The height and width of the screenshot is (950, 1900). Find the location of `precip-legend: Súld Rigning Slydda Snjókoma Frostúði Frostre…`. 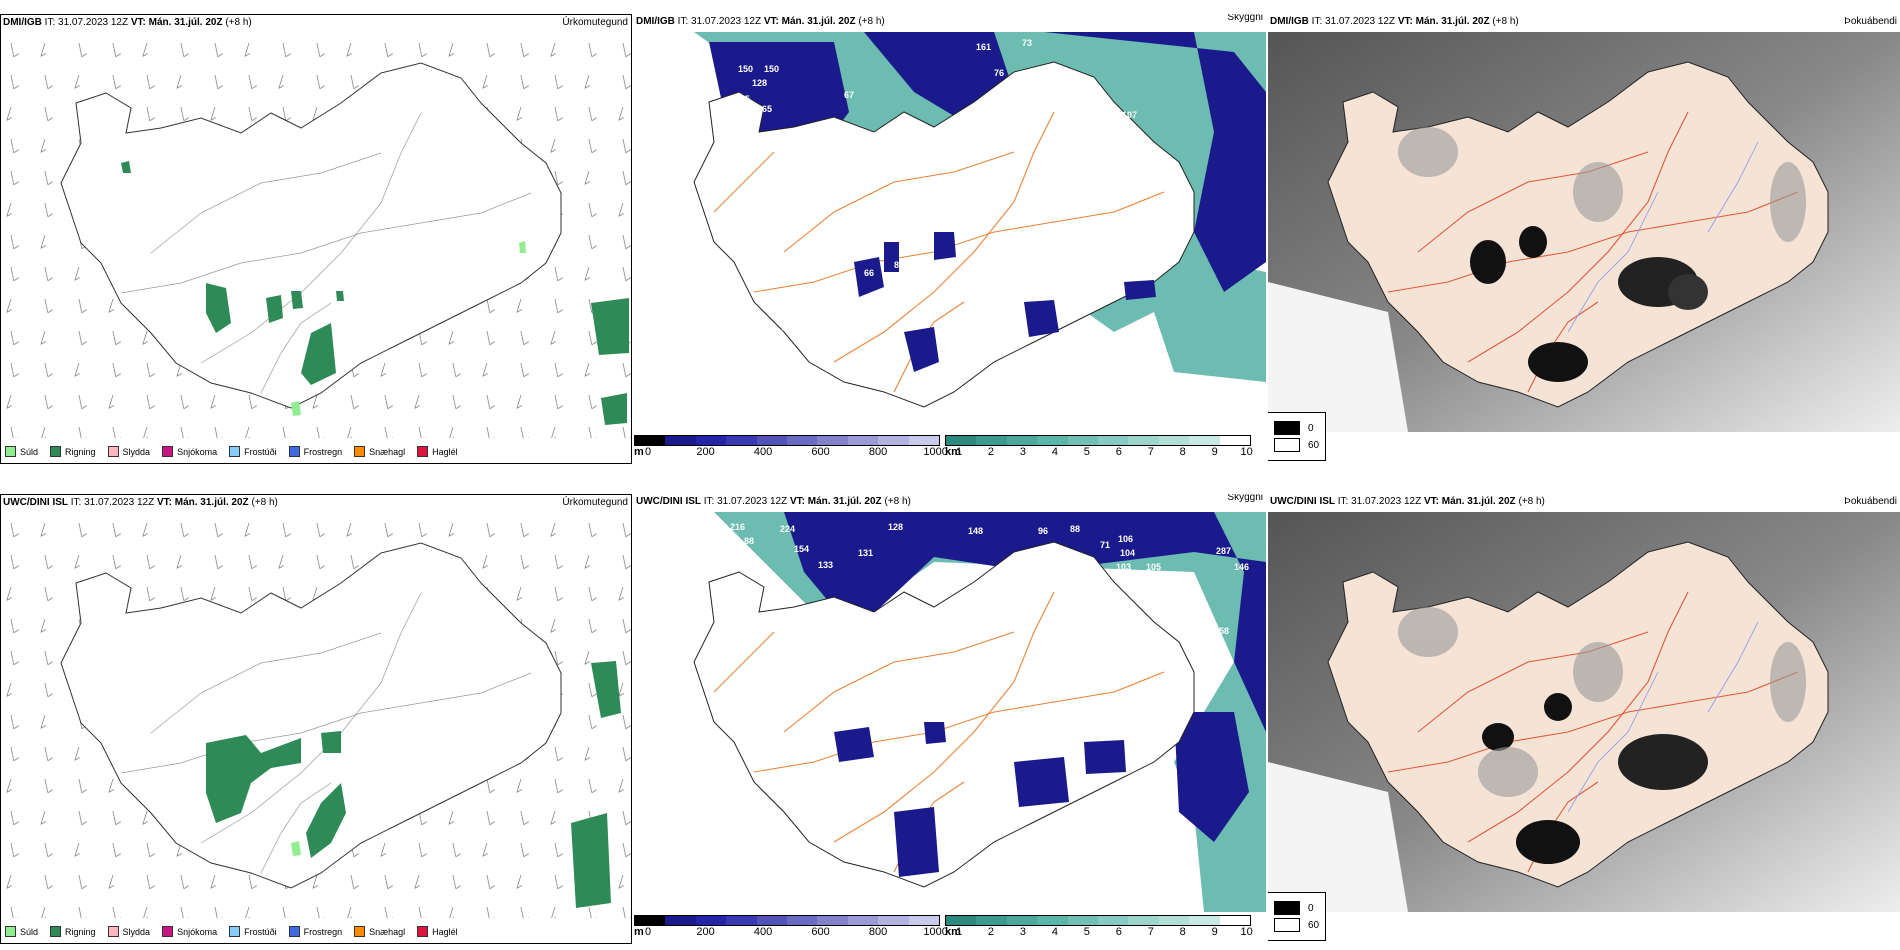

precip-legend: Súld Rigning Slydda Snjókoma Frostúði Frostre… is located at coordinates (231, 451).